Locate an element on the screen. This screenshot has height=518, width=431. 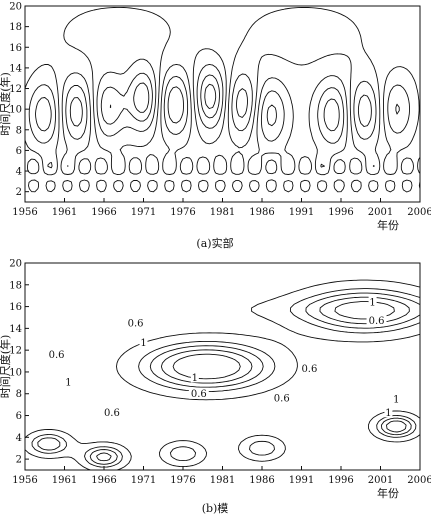
panel-b-x-tick-label: 1956 is located at coordinates (24, 480).